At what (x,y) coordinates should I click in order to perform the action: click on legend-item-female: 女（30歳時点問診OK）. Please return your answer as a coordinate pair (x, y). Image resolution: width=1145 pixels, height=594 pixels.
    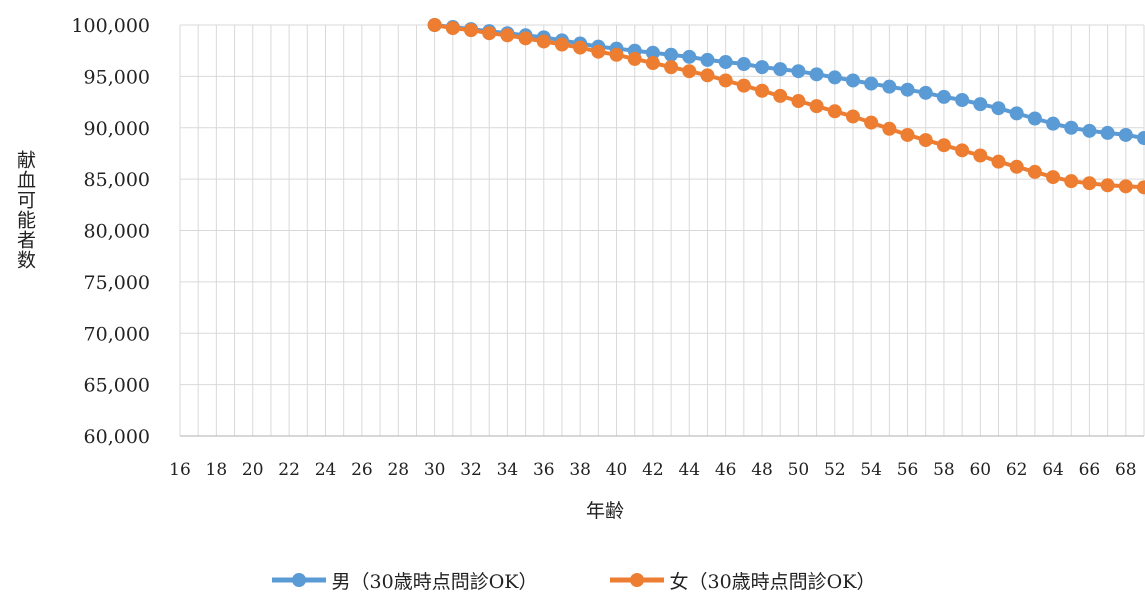
    Looking at the image, I should click on (742, 580).